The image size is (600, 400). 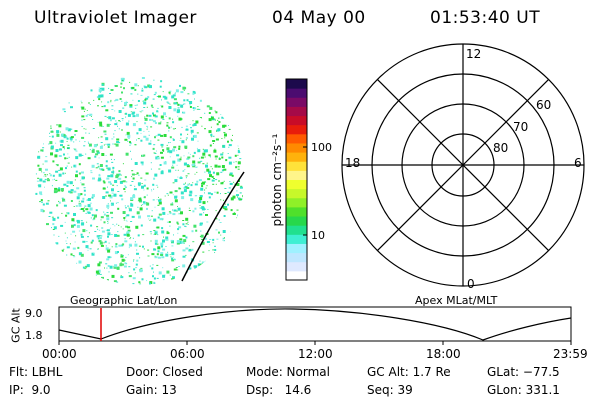 I want to click on info-gc-alt: GC Alt: 1.7 Re, so click(x=409, y=372).